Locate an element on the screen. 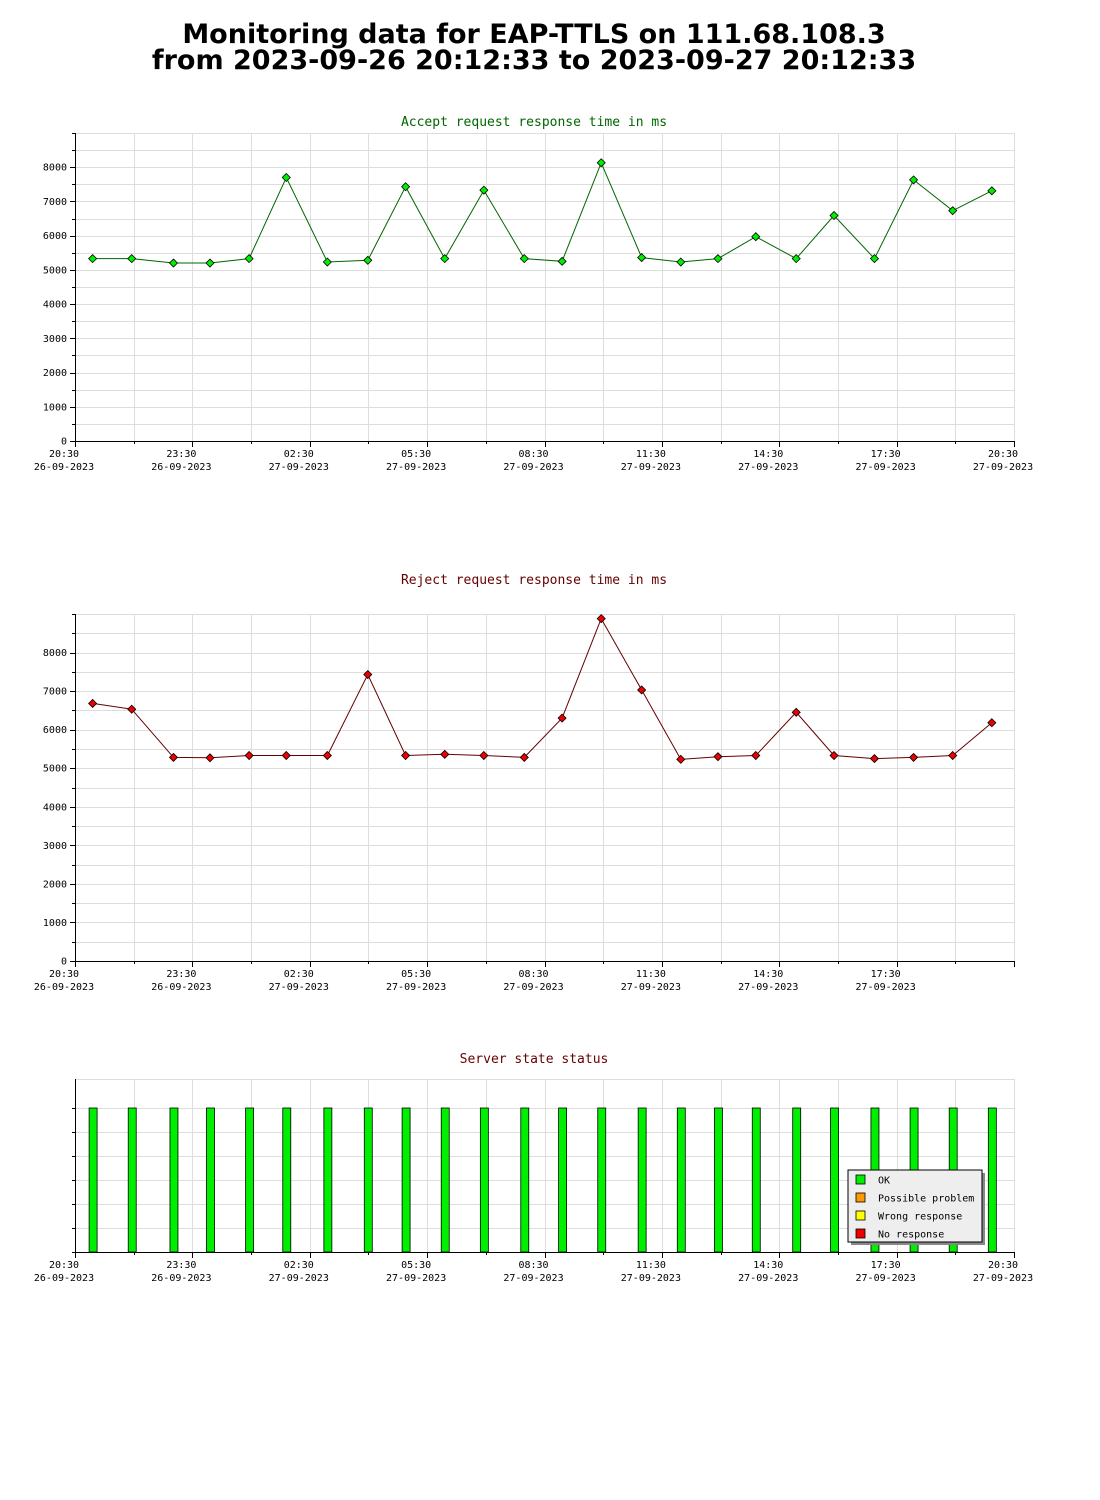 The image size is (1100, 1500). x-tick-label-time: 08:30 is located at coordinates (533, 454).